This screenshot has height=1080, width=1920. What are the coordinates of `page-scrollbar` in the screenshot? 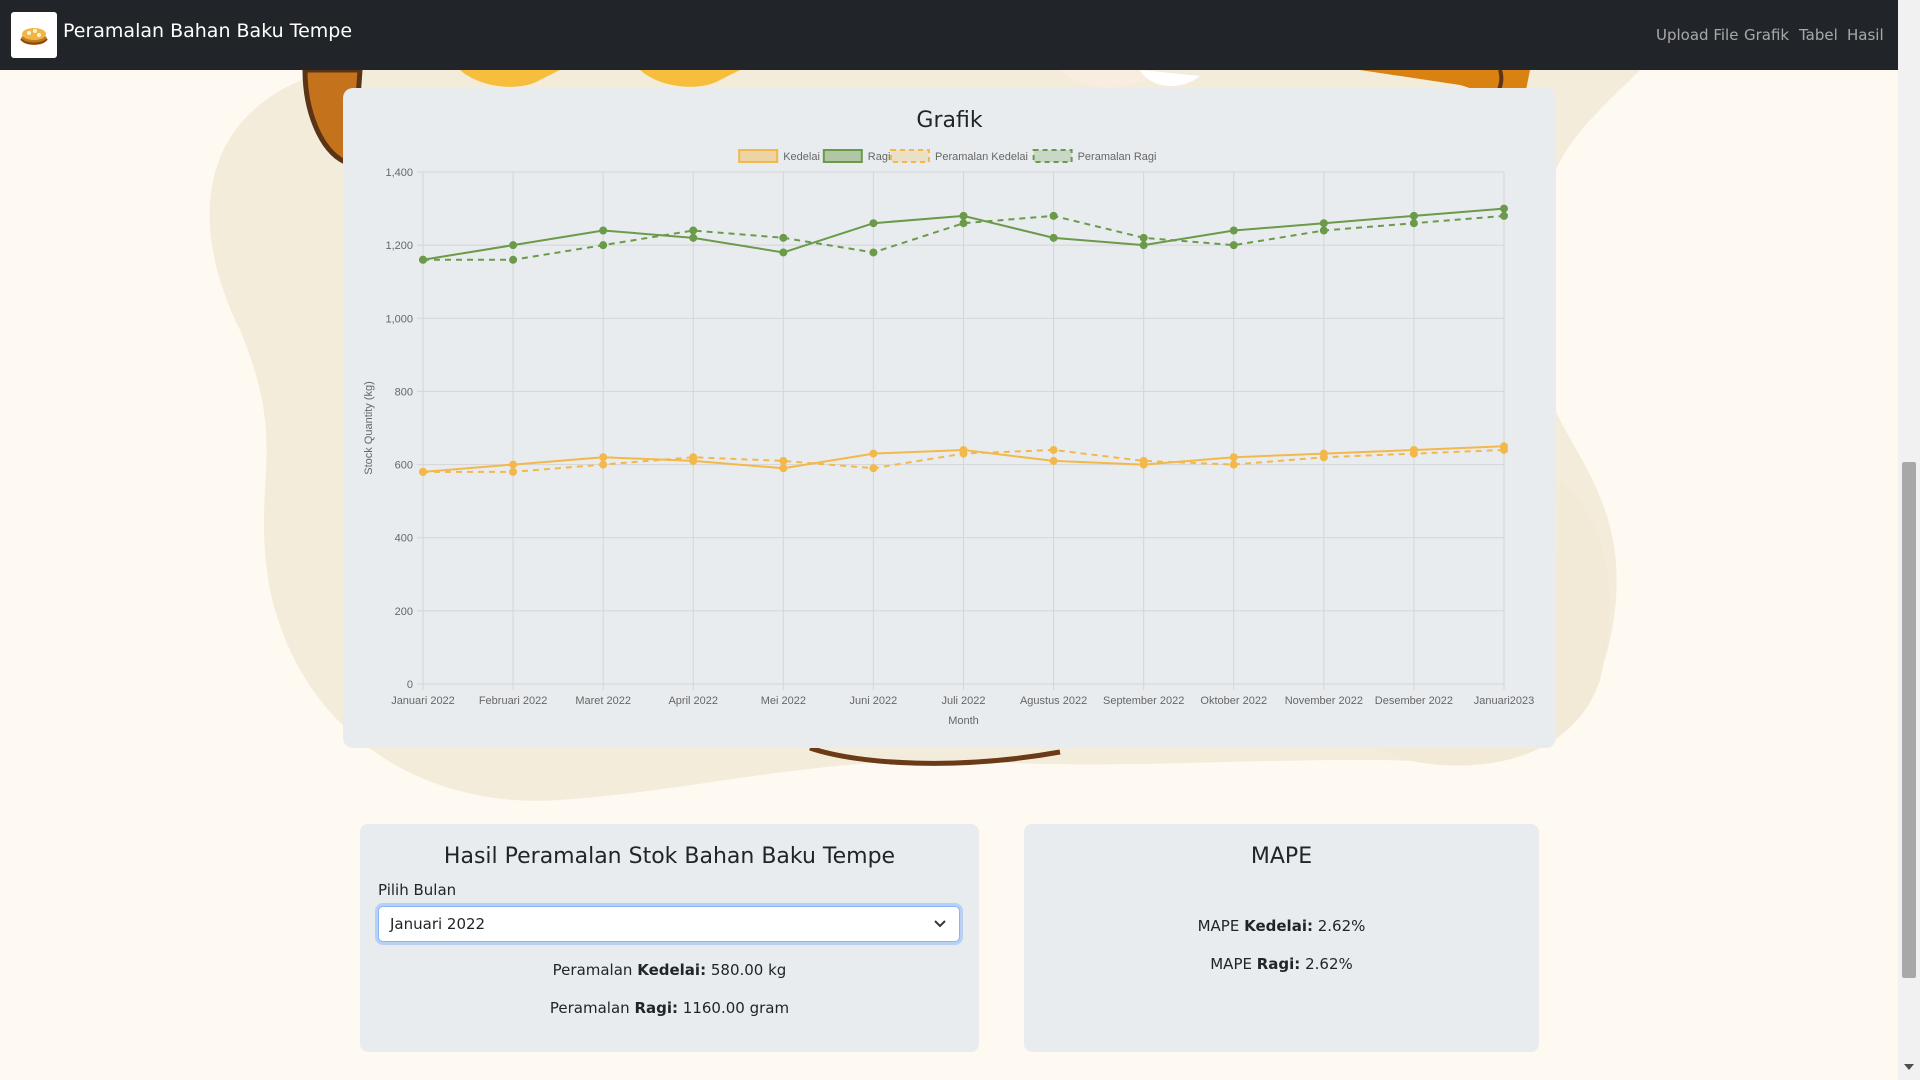 It's located at (1909, 540).